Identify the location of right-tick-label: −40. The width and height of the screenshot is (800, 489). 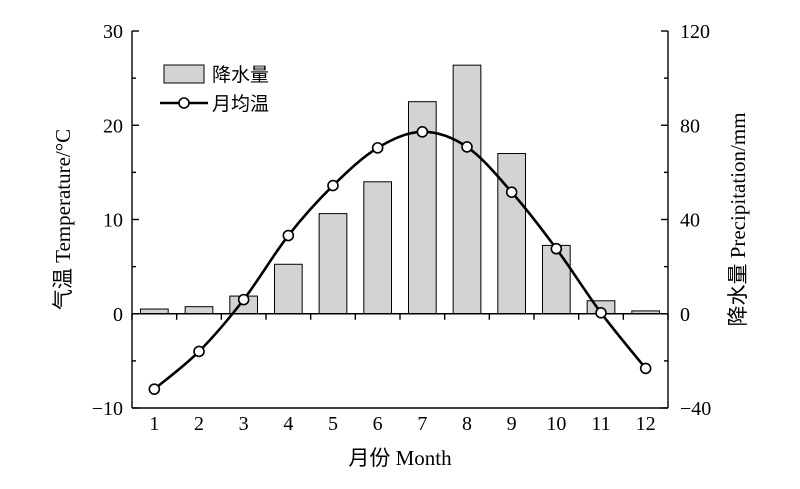
(695, 409).